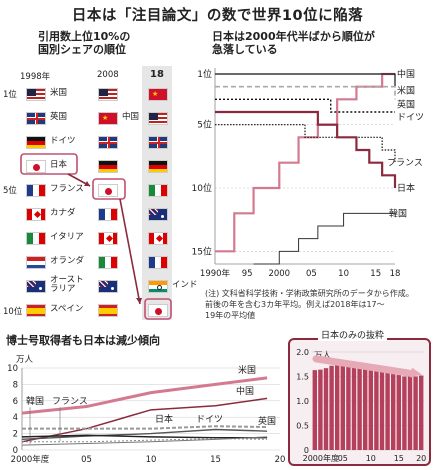 This screenshot has width=435, height=470. Describe the element at coordinates (323, 356) in the screenshot. I see `jp-unit-label: 万人` at that location.